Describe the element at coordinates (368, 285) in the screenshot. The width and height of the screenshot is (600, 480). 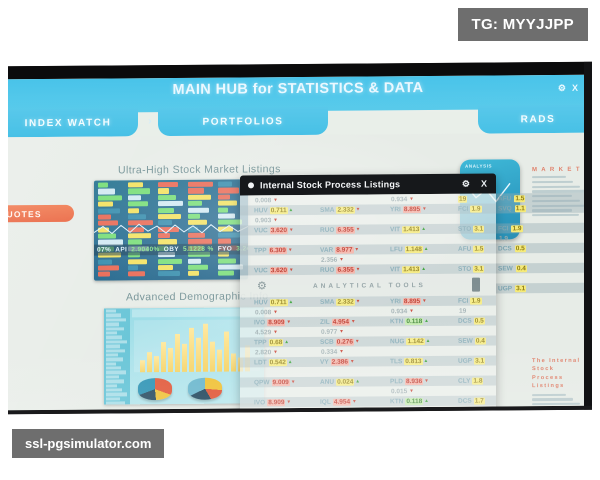
I see `analytical-tools-band: ⚙ ANALYTICAL TOOLS` at that location.